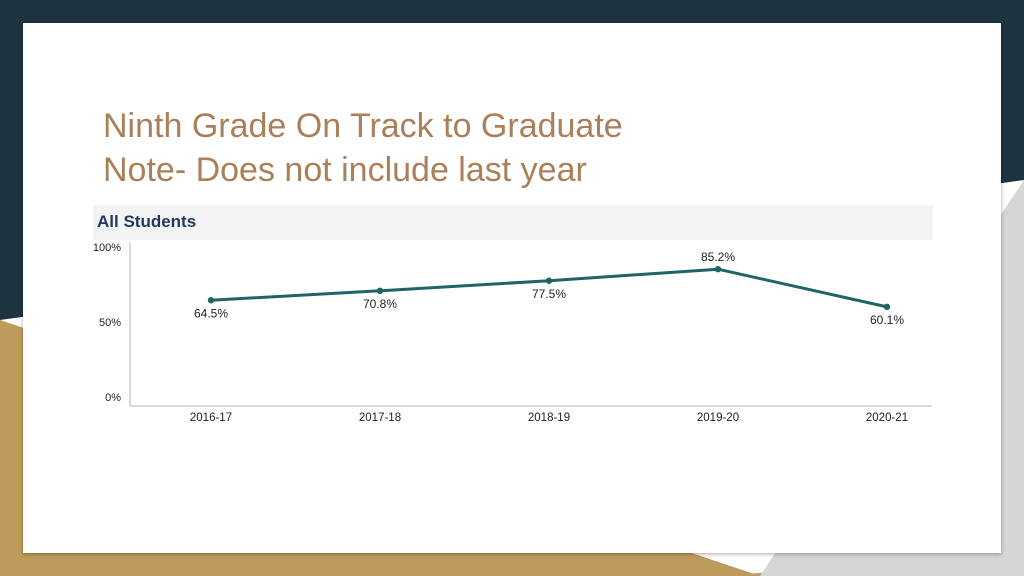 The width and height of the screenshot is (1024, 576). What do you see at coordinates (363, 126) in the screenshot?
I see `slide-title-line-1: Ninth Grade On Track to Graduate` at bounding box center [363, 126].